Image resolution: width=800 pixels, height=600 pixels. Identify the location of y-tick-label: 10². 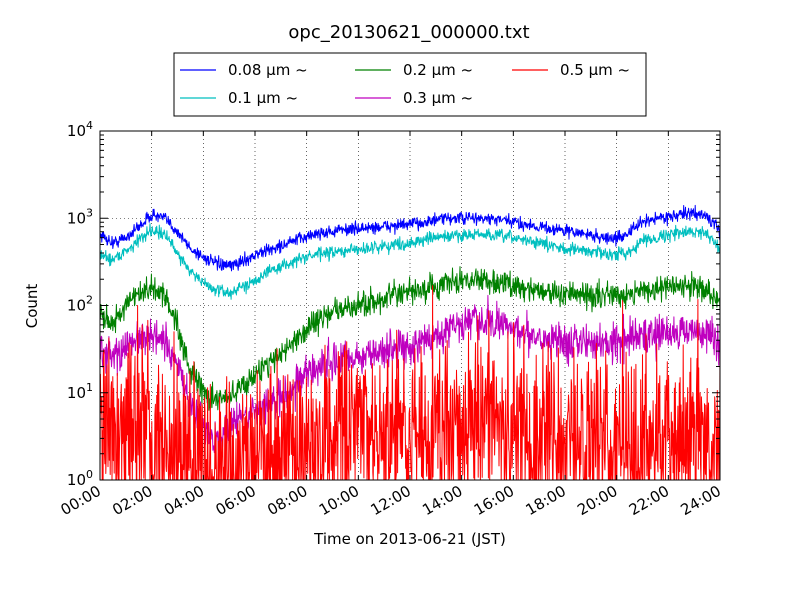
(80, 304).